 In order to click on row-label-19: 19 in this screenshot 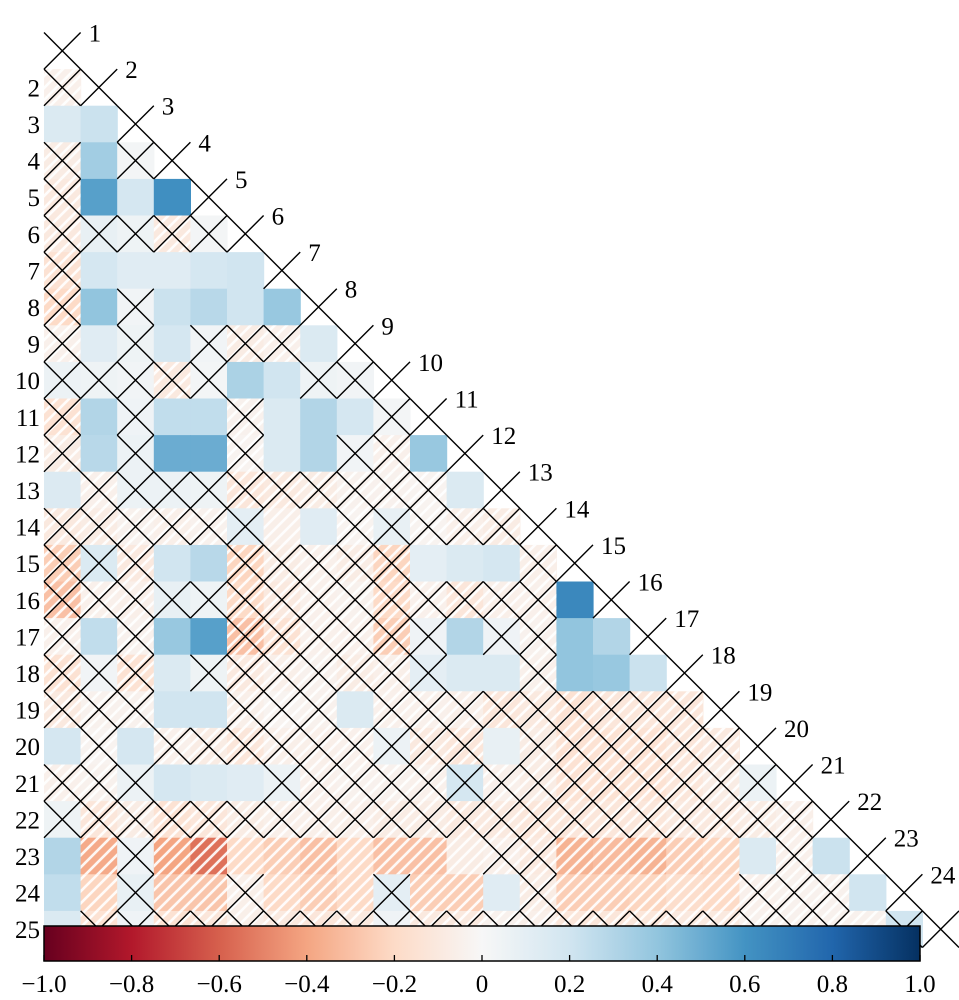, I will do `click(27, 711)`.